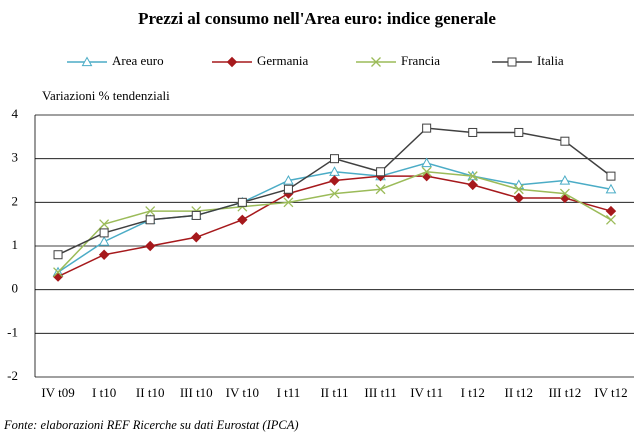  Describe the element at coordinates (282, 60) in the screenshot. I see `legend-label: Germania` at that location.